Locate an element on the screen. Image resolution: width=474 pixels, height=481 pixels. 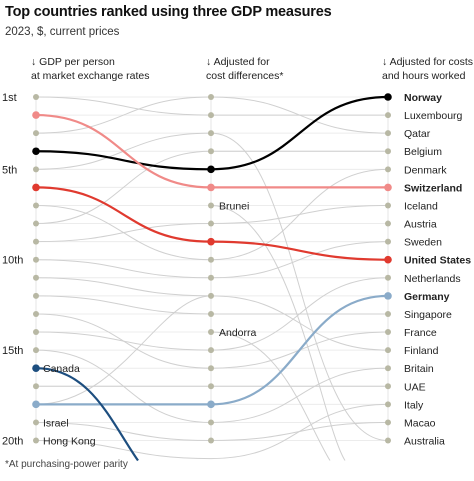
country-label-left: Hong Kong is located at coordinates (69, 442).